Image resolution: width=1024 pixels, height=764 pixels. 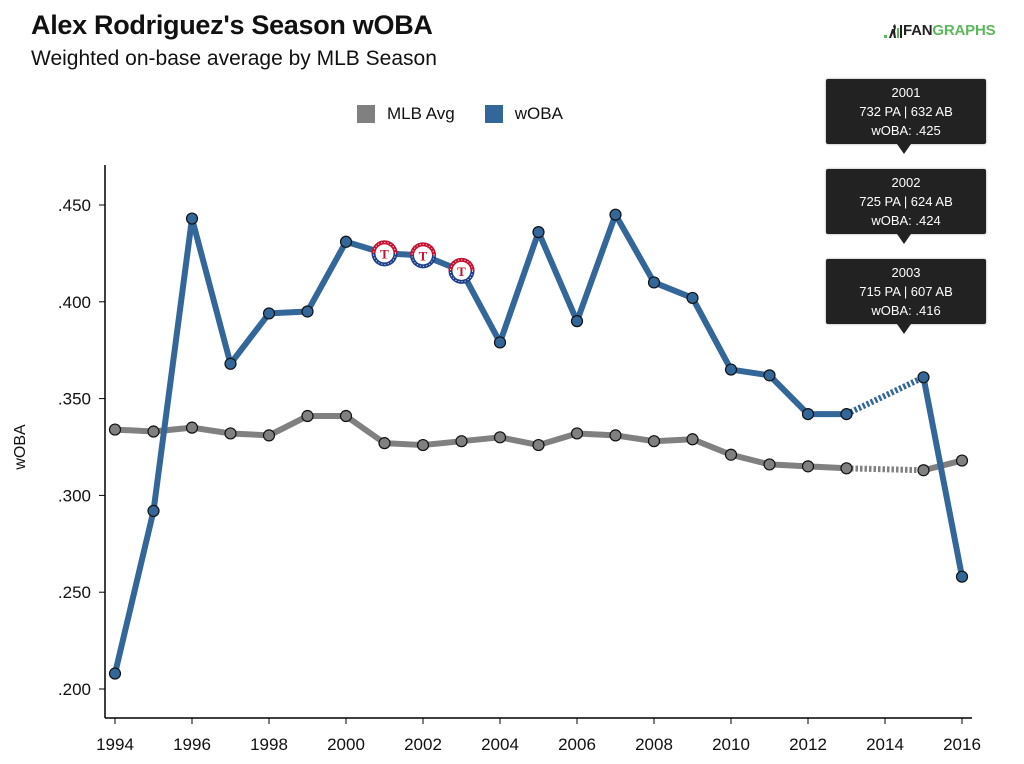 I want to click on tooltip-arrow, so click(x=904, y=239).